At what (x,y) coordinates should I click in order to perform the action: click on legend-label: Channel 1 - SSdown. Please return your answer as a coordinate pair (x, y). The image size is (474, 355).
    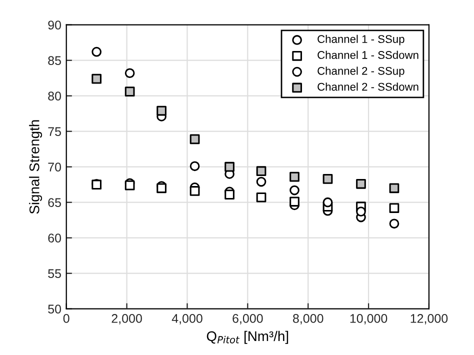
    Looking at the image, I should click on (368, 54).